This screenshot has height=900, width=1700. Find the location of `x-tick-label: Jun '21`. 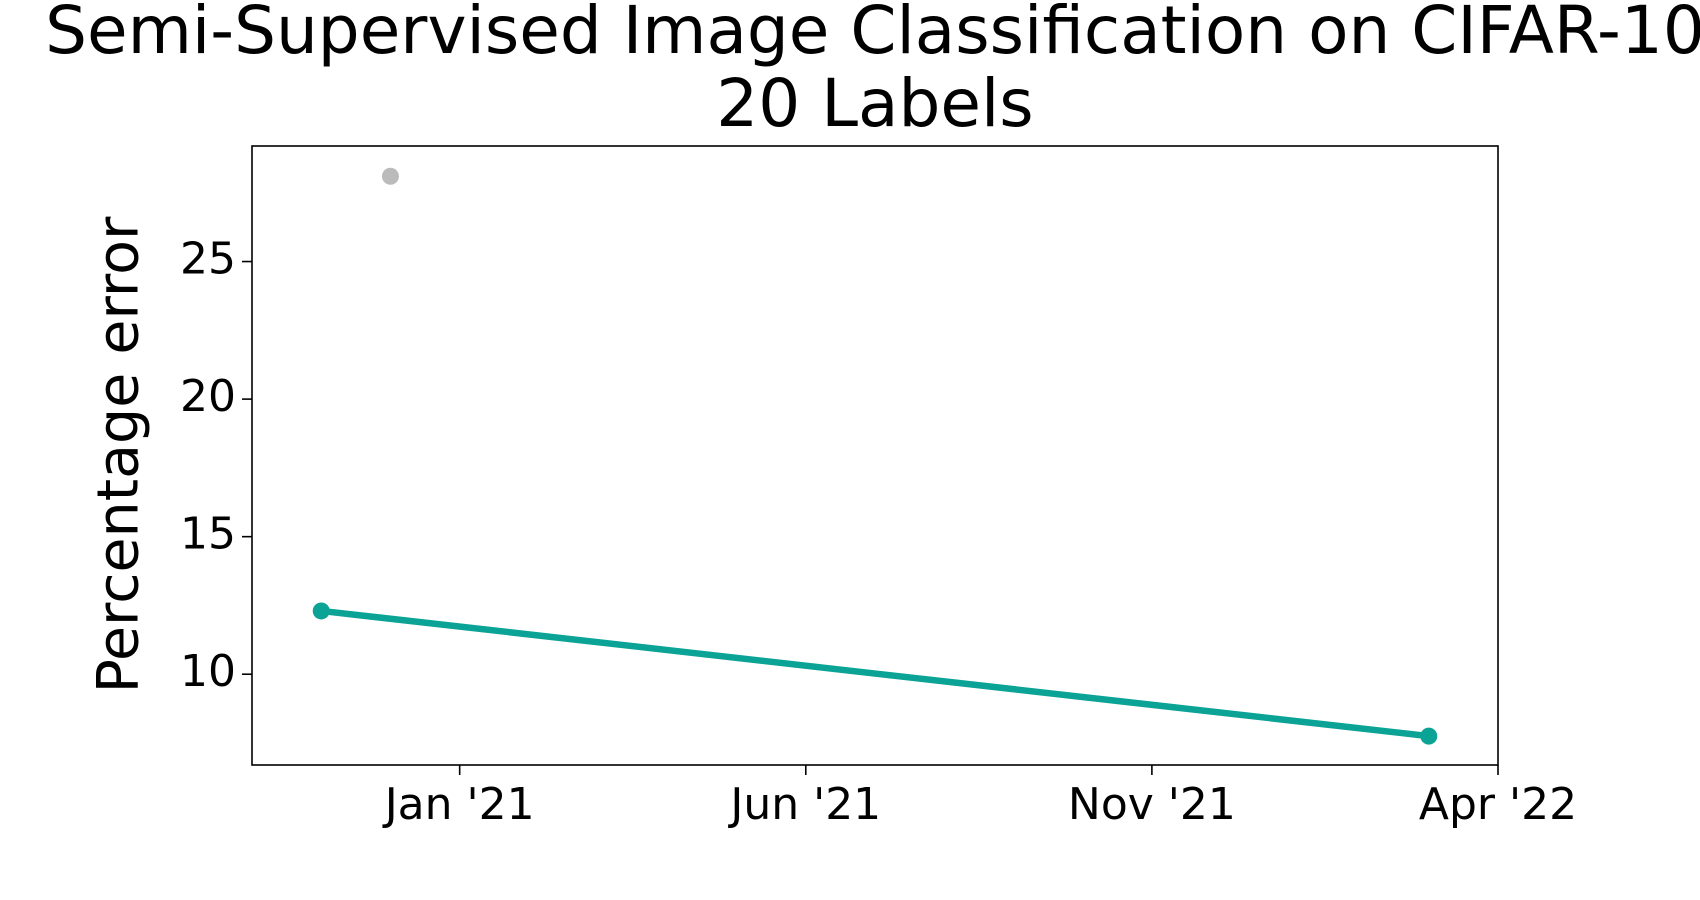

x-tick-label: Jun '21 is located at coordinates (804, 804).